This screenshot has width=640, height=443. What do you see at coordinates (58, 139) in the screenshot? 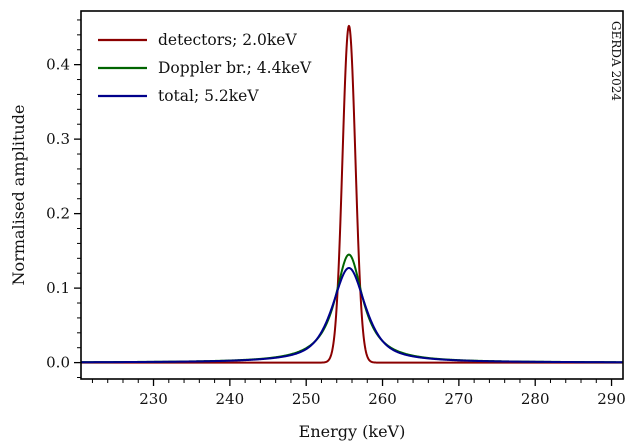
I see `y-tick-label: 0.3` at bounding box center [58, 139].